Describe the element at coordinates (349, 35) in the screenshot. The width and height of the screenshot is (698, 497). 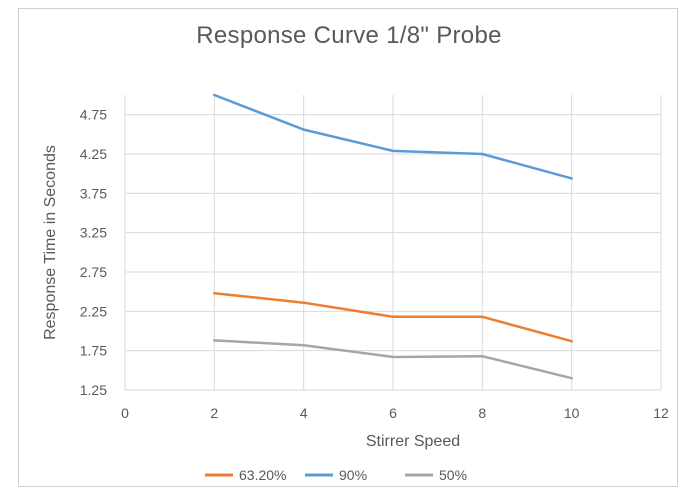
I see `chart-title: Response Curve 1/8" Probe` at that location.